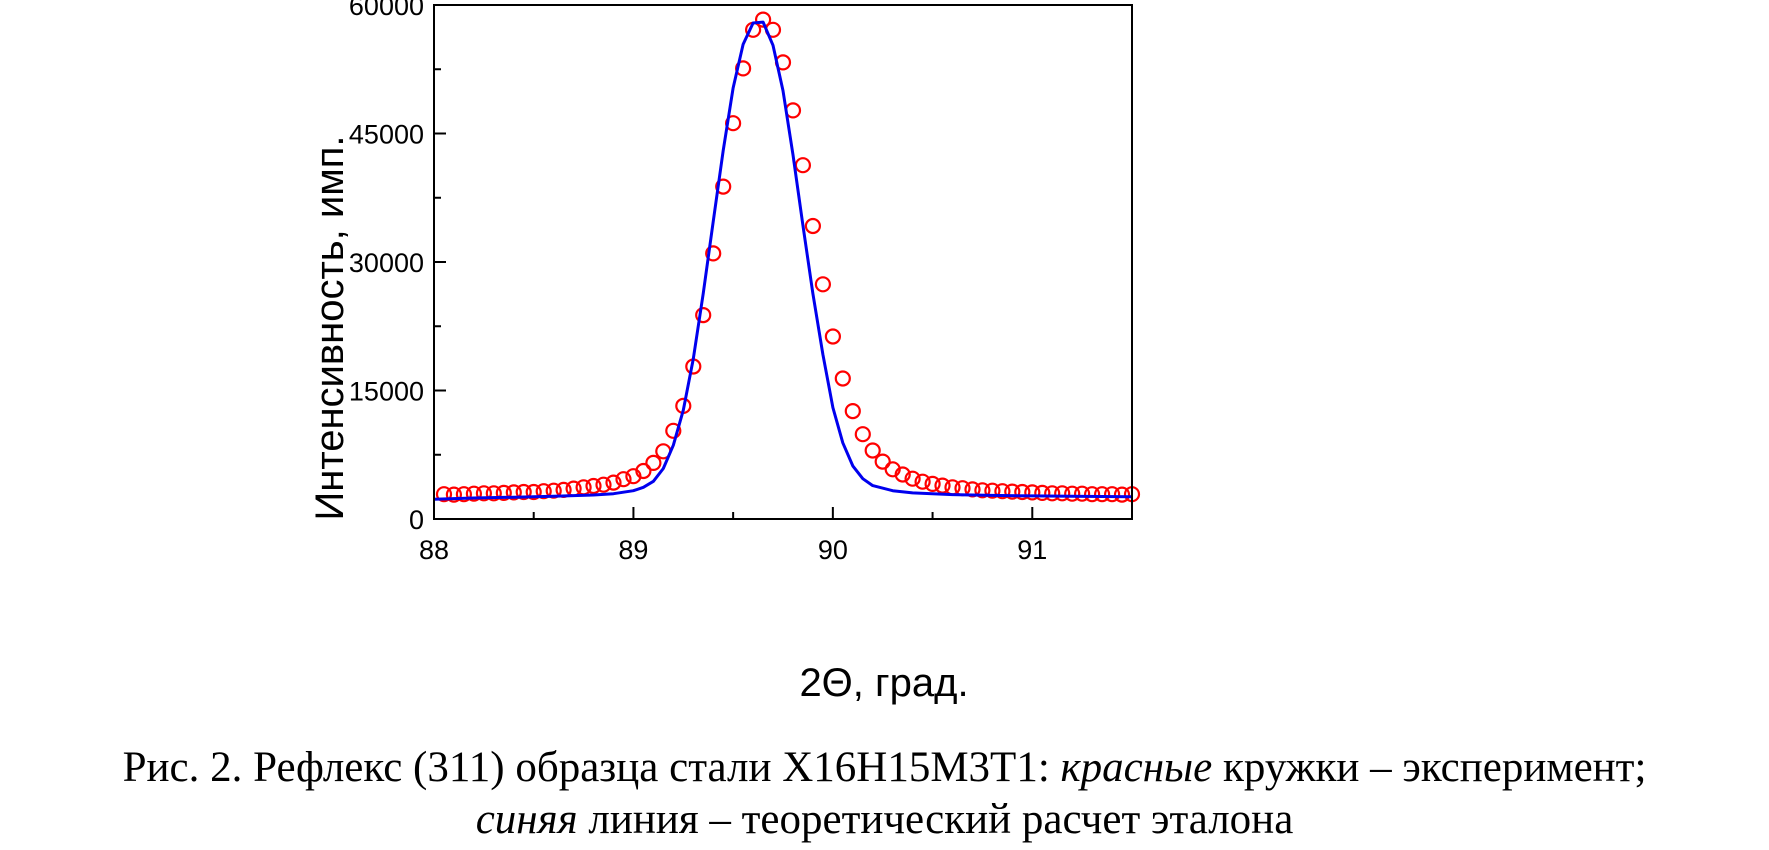 This screenshot has width=1769, height=850. What do you see at coordinates (434, 550) in the screenshot?
I see `x-tick-label: 88` at bounding box center [434, 550].